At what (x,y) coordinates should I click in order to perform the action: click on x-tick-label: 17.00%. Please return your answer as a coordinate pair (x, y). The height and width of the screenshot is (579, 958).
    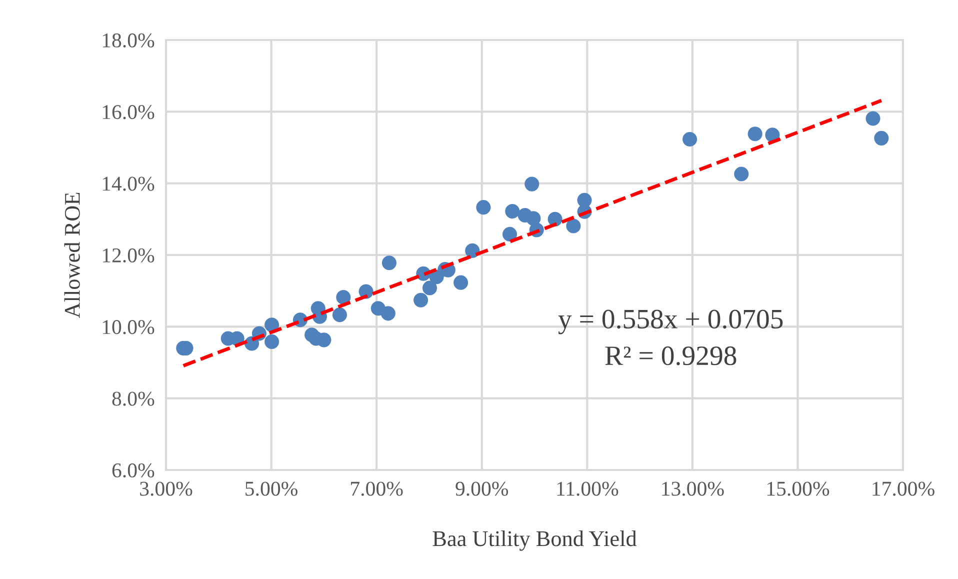
    Looking at the image, I should click on (903, 489).